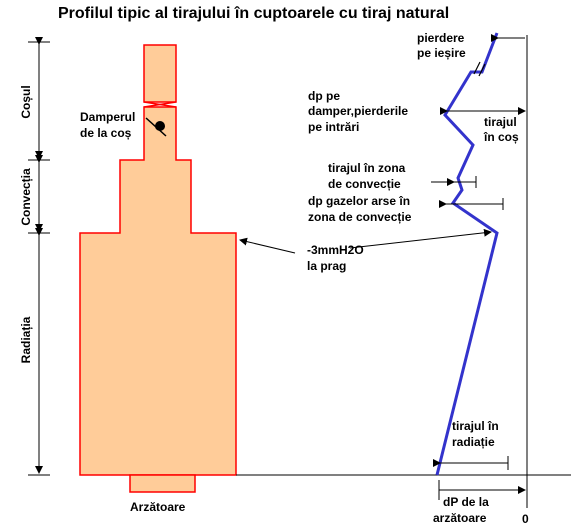 This screenshot has height=528, width=571. I want to click on burner-dp-label-line2: arzătoare, so click(460, 518).